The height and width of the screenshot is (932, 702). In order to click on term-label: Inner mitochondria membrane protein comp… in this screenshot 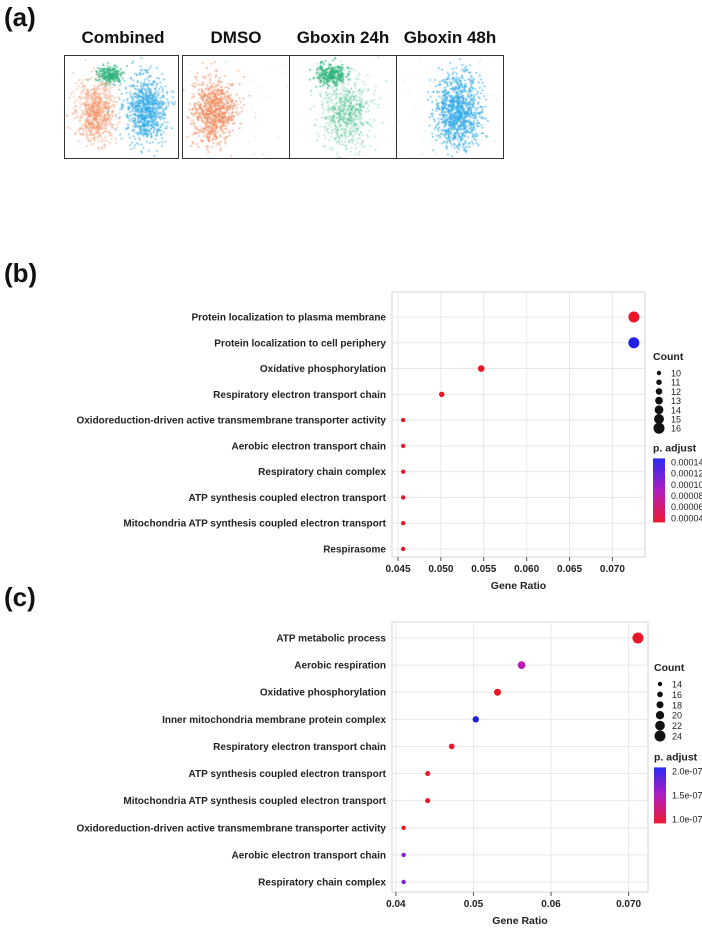, I will do `click(274, 720)`.